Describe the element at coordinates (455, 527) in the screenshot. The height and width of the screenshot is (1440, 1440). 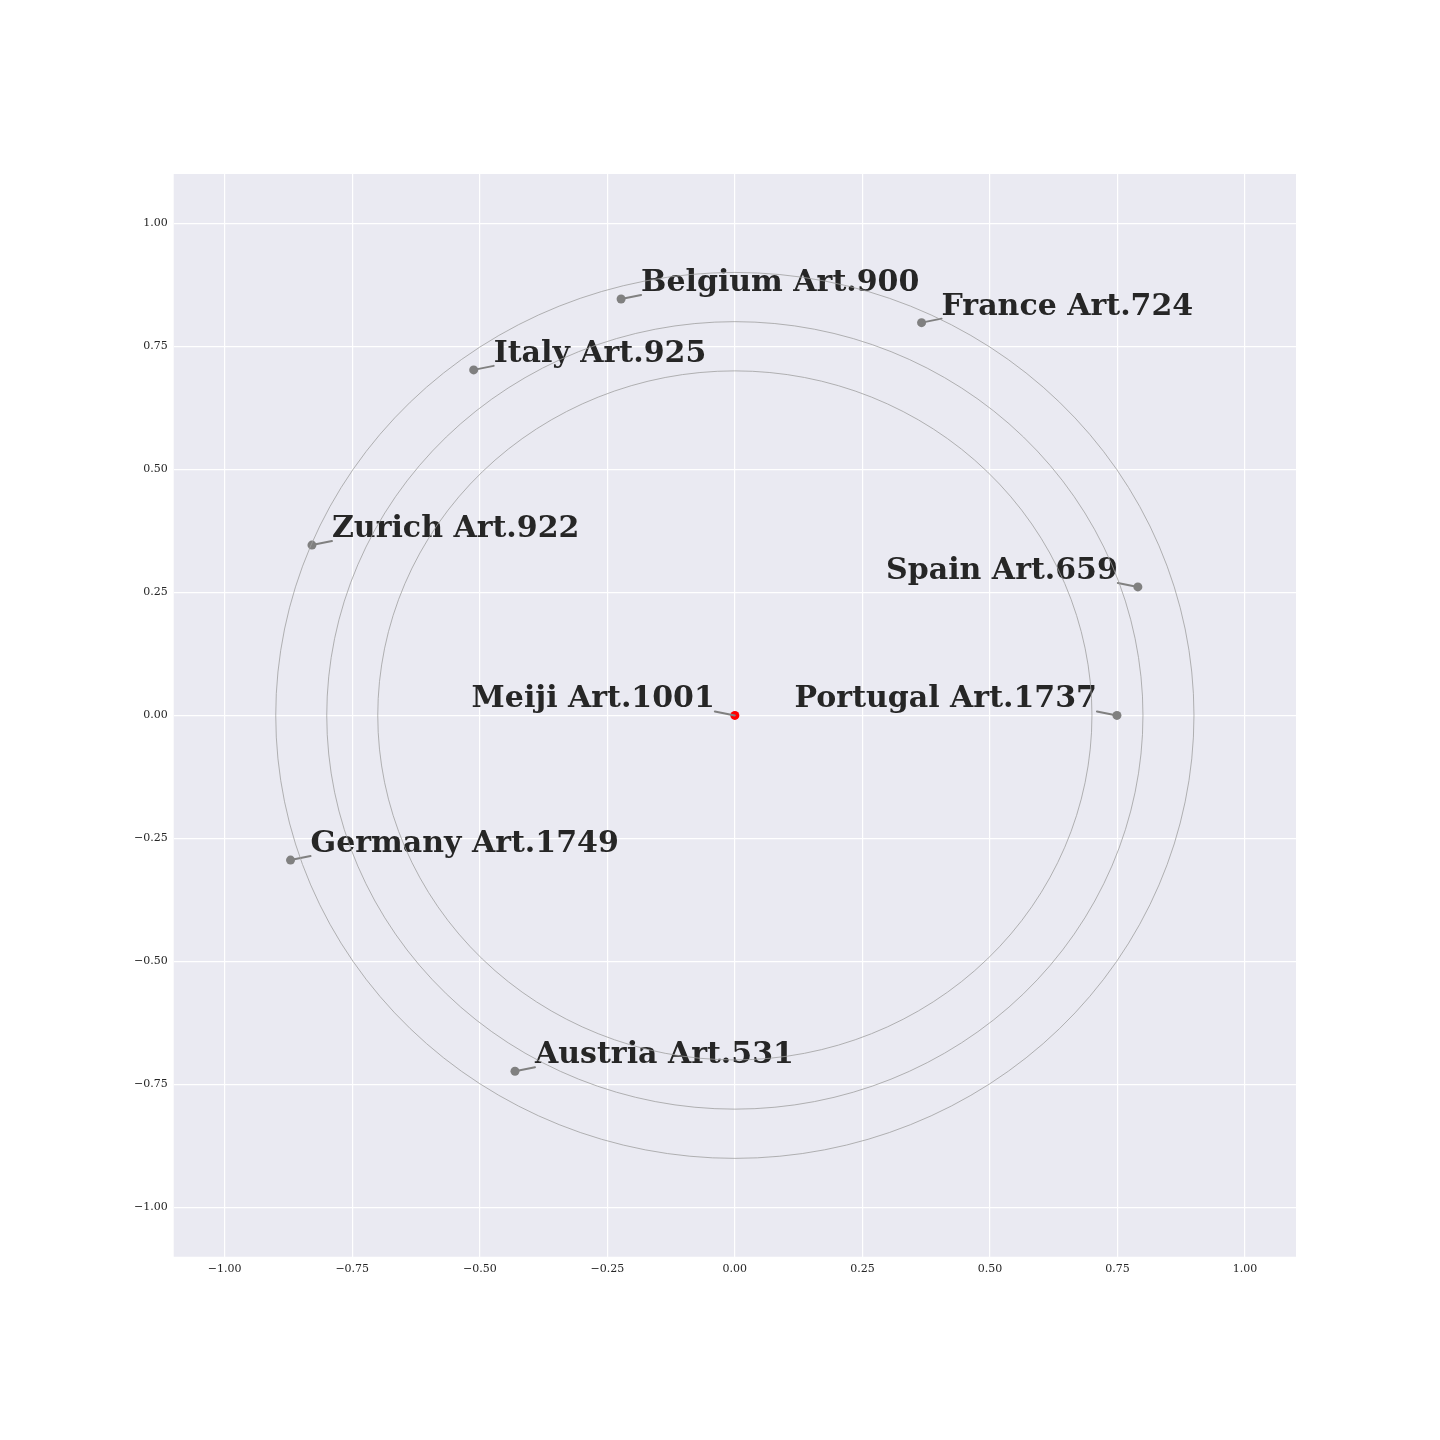
I see `annotation: Zurich Art.922` at that location.